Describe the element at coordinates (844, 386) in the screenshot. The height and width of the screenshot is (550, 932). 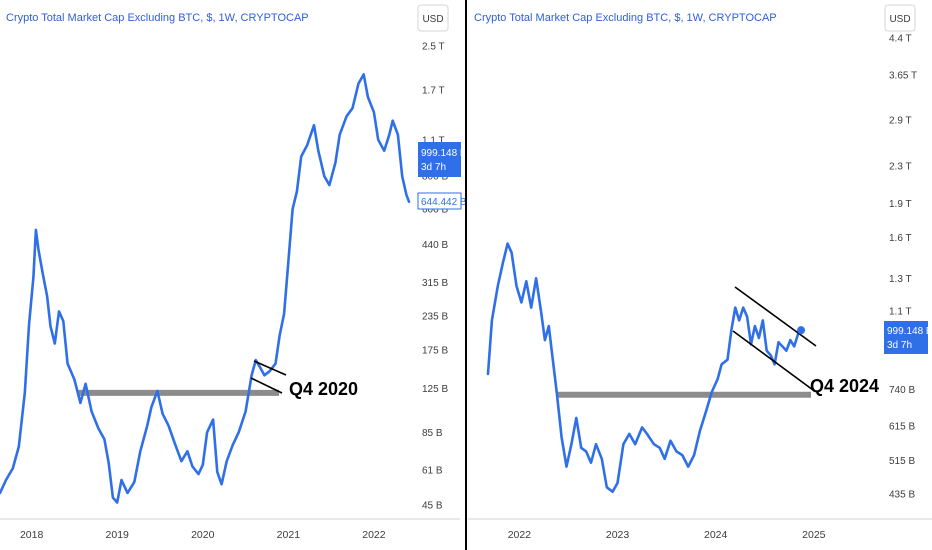
I see `right-annotation: Q4 2024` at that location.